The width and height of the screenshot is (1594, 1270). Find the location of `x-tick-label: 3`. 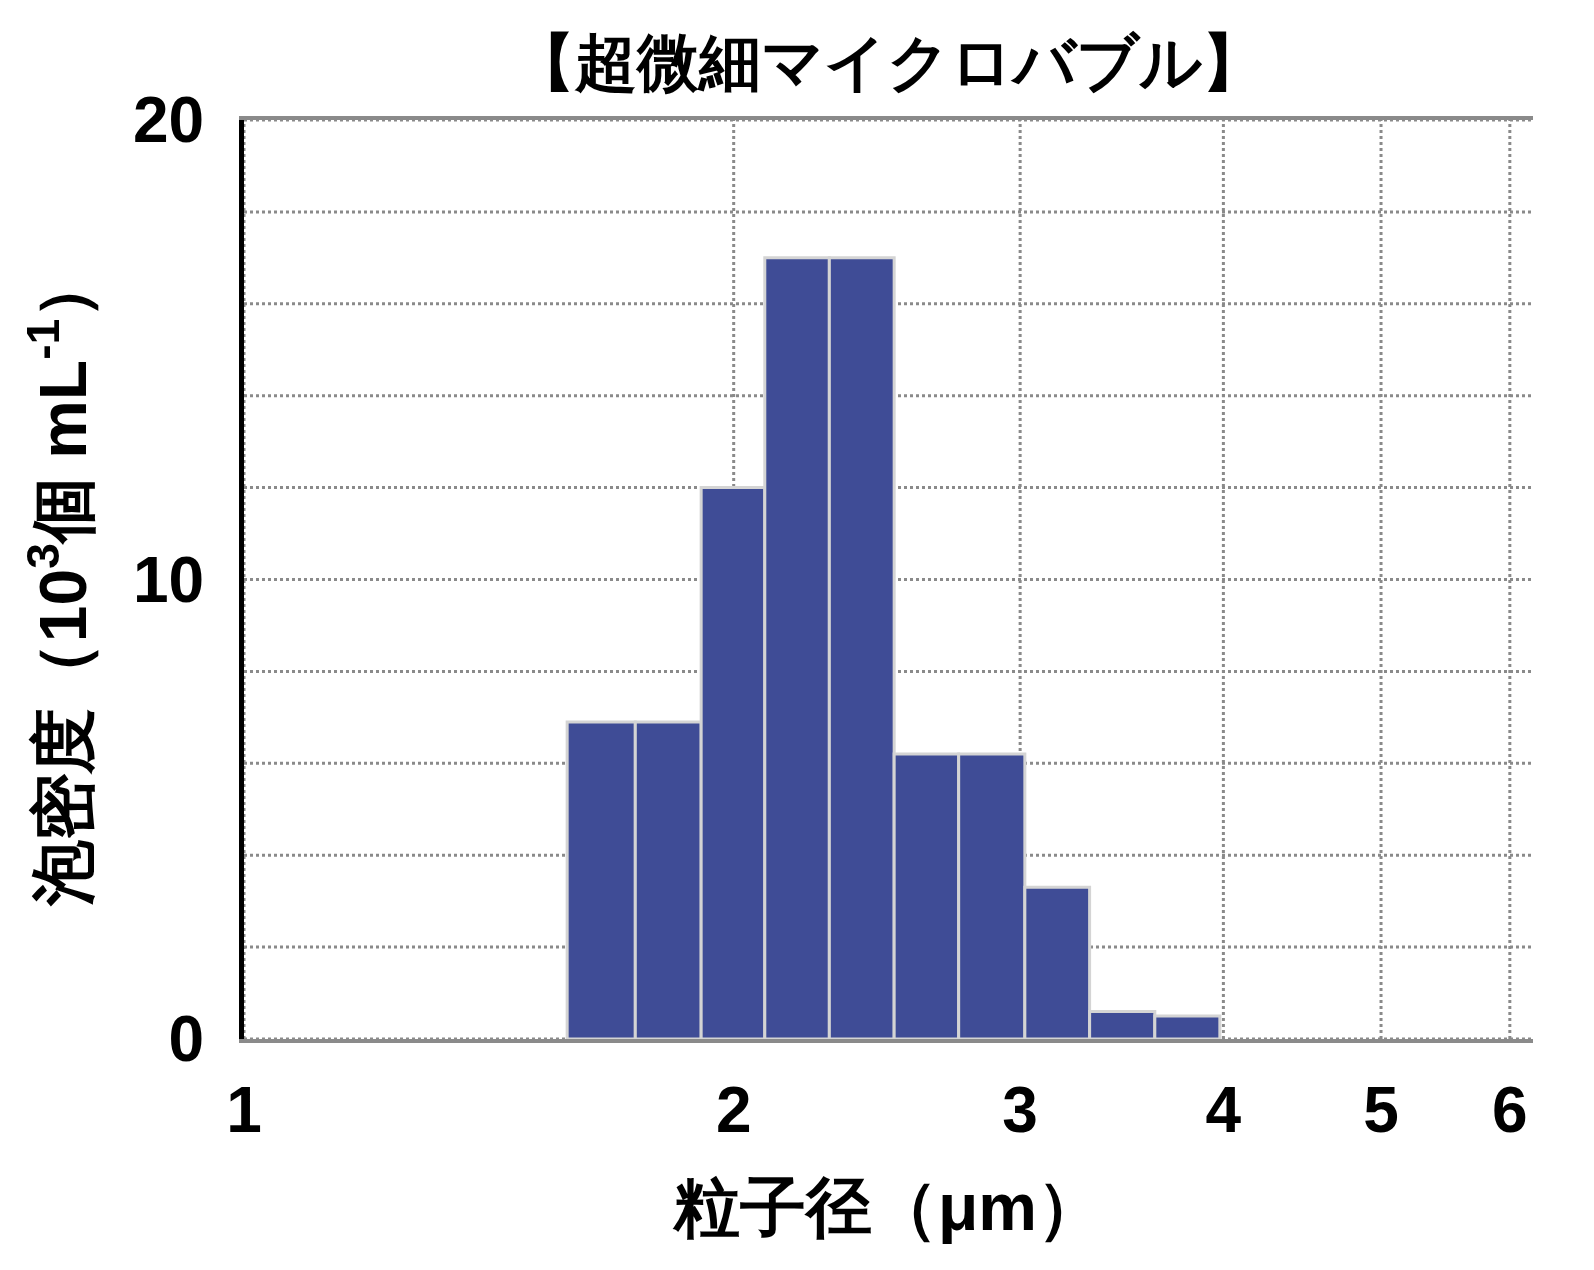

x-tick-label: 3 is located at coordinates (1020, 1109).